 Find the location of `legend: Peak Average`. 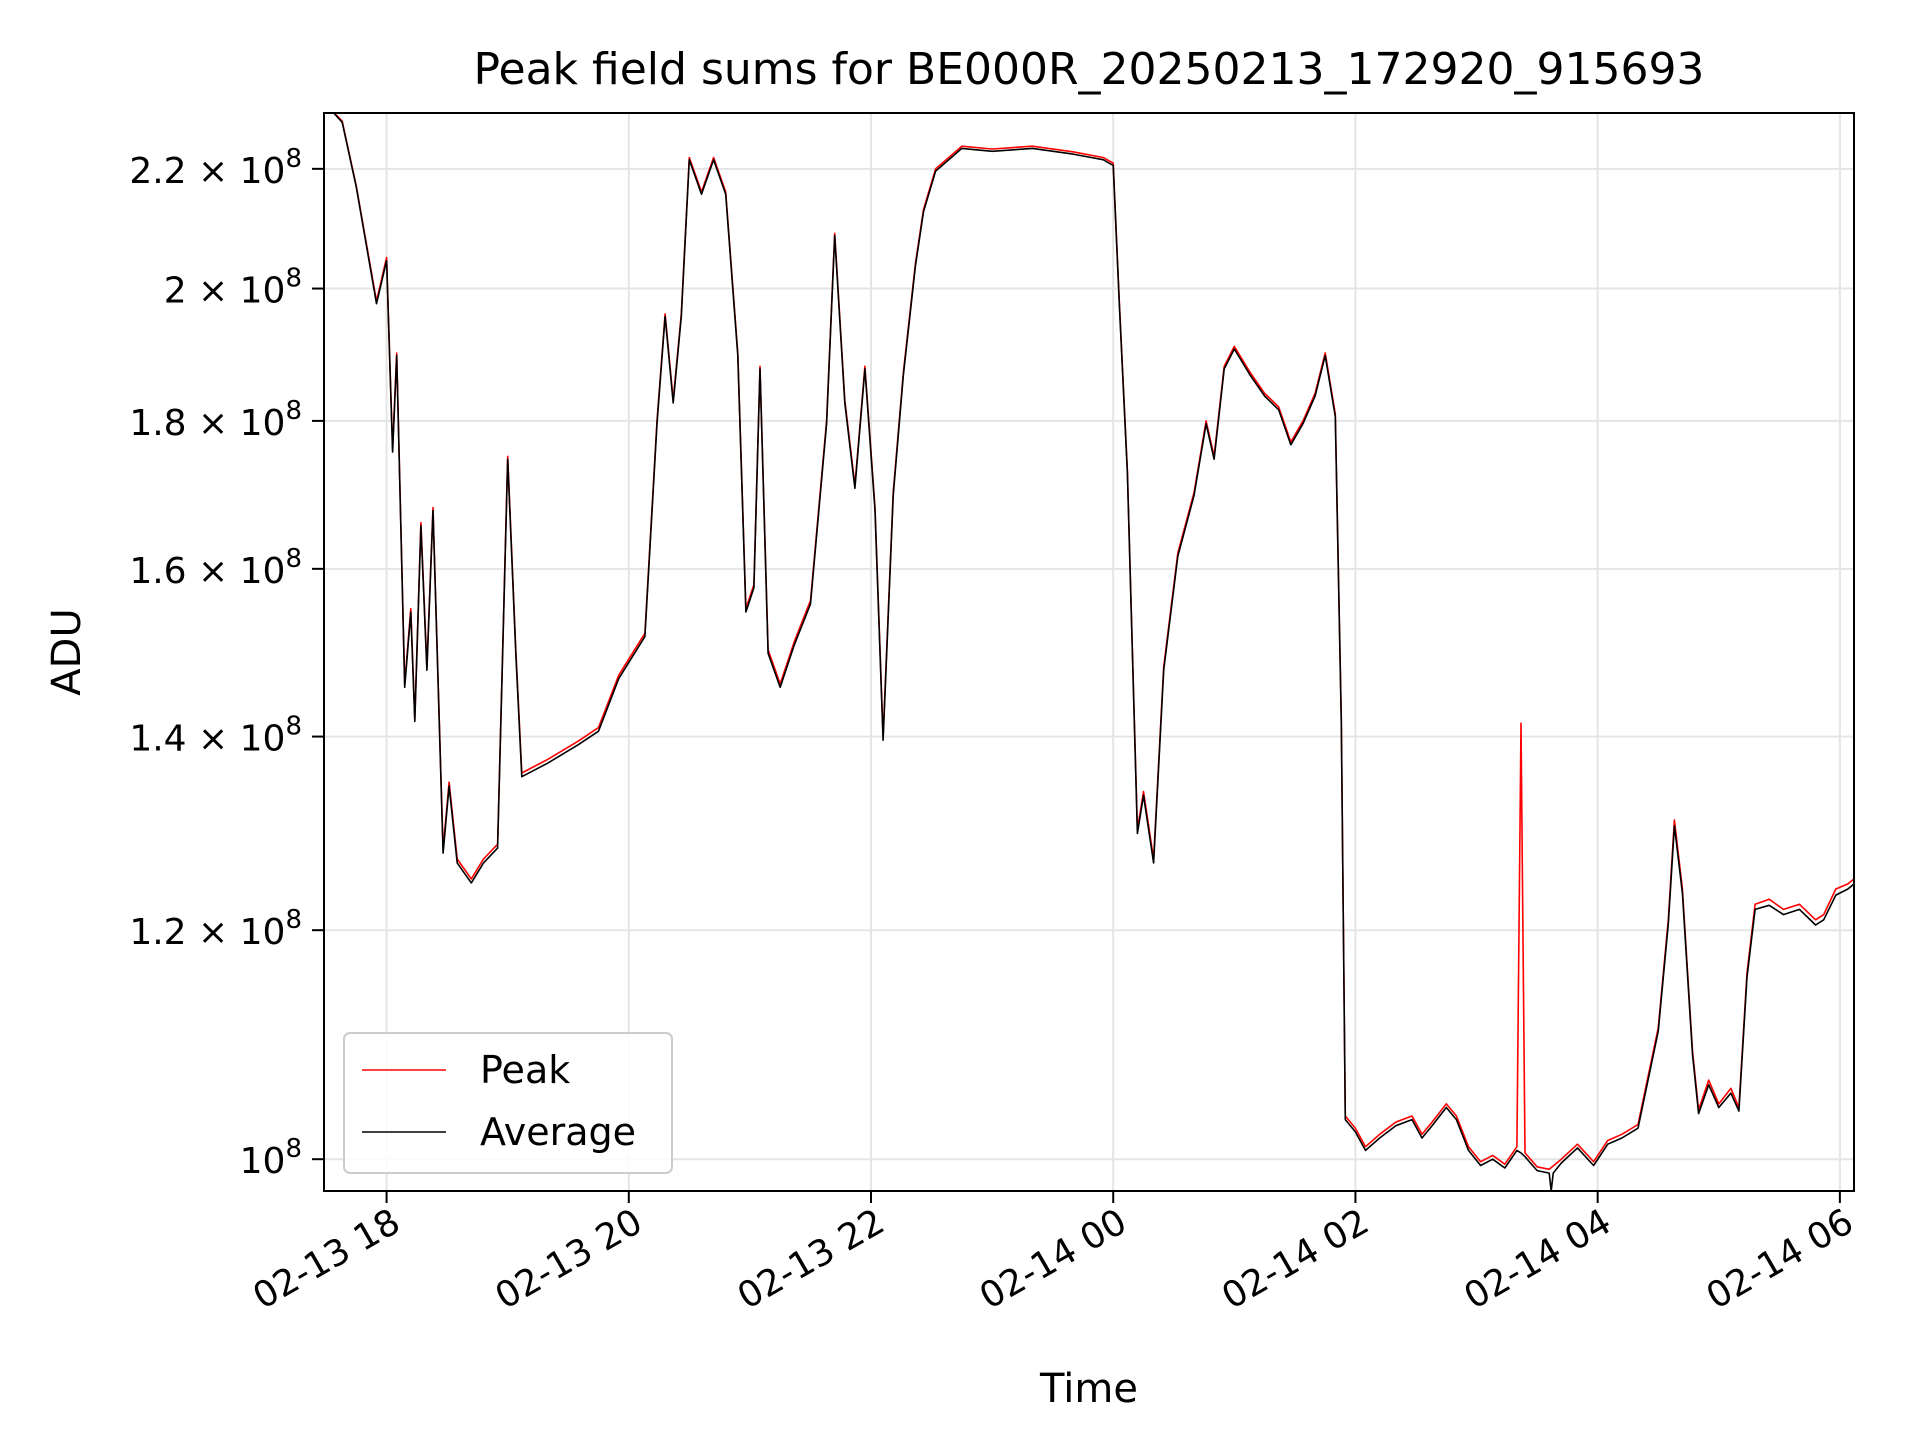

legend: Peak Average is located at coordinates (508, 1103).